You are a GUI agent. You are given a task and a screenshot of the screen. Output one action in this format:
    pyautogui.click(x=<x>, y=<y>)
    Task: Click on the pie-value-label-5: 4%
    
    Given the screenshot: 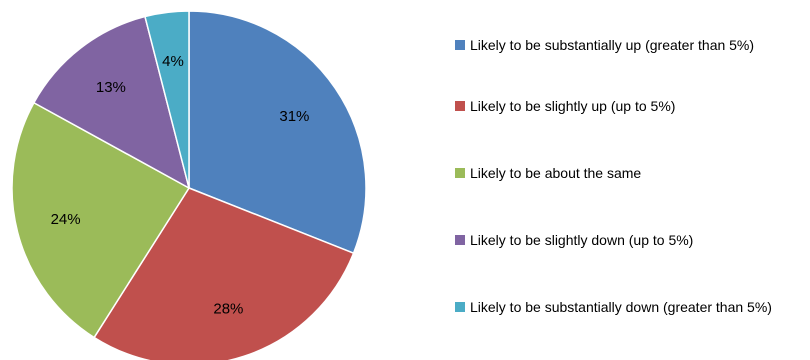 What is the action you would take?
    pyautogui.click(x=173, y=61)
    